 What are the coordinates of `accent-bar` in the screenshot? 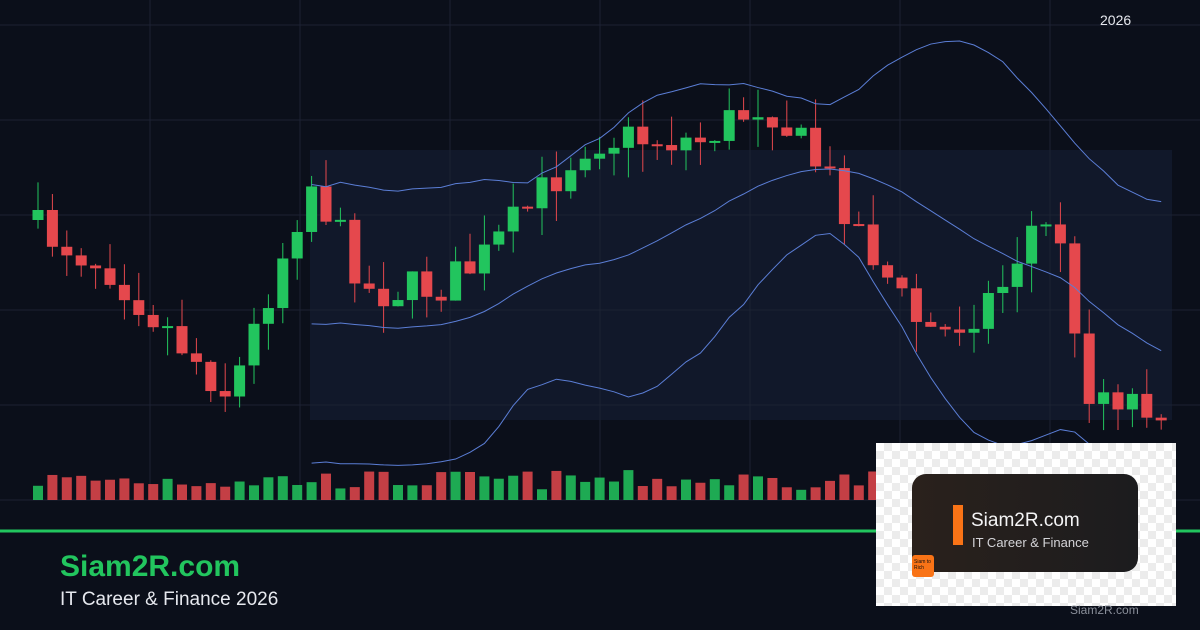 It's located at (958, 525).